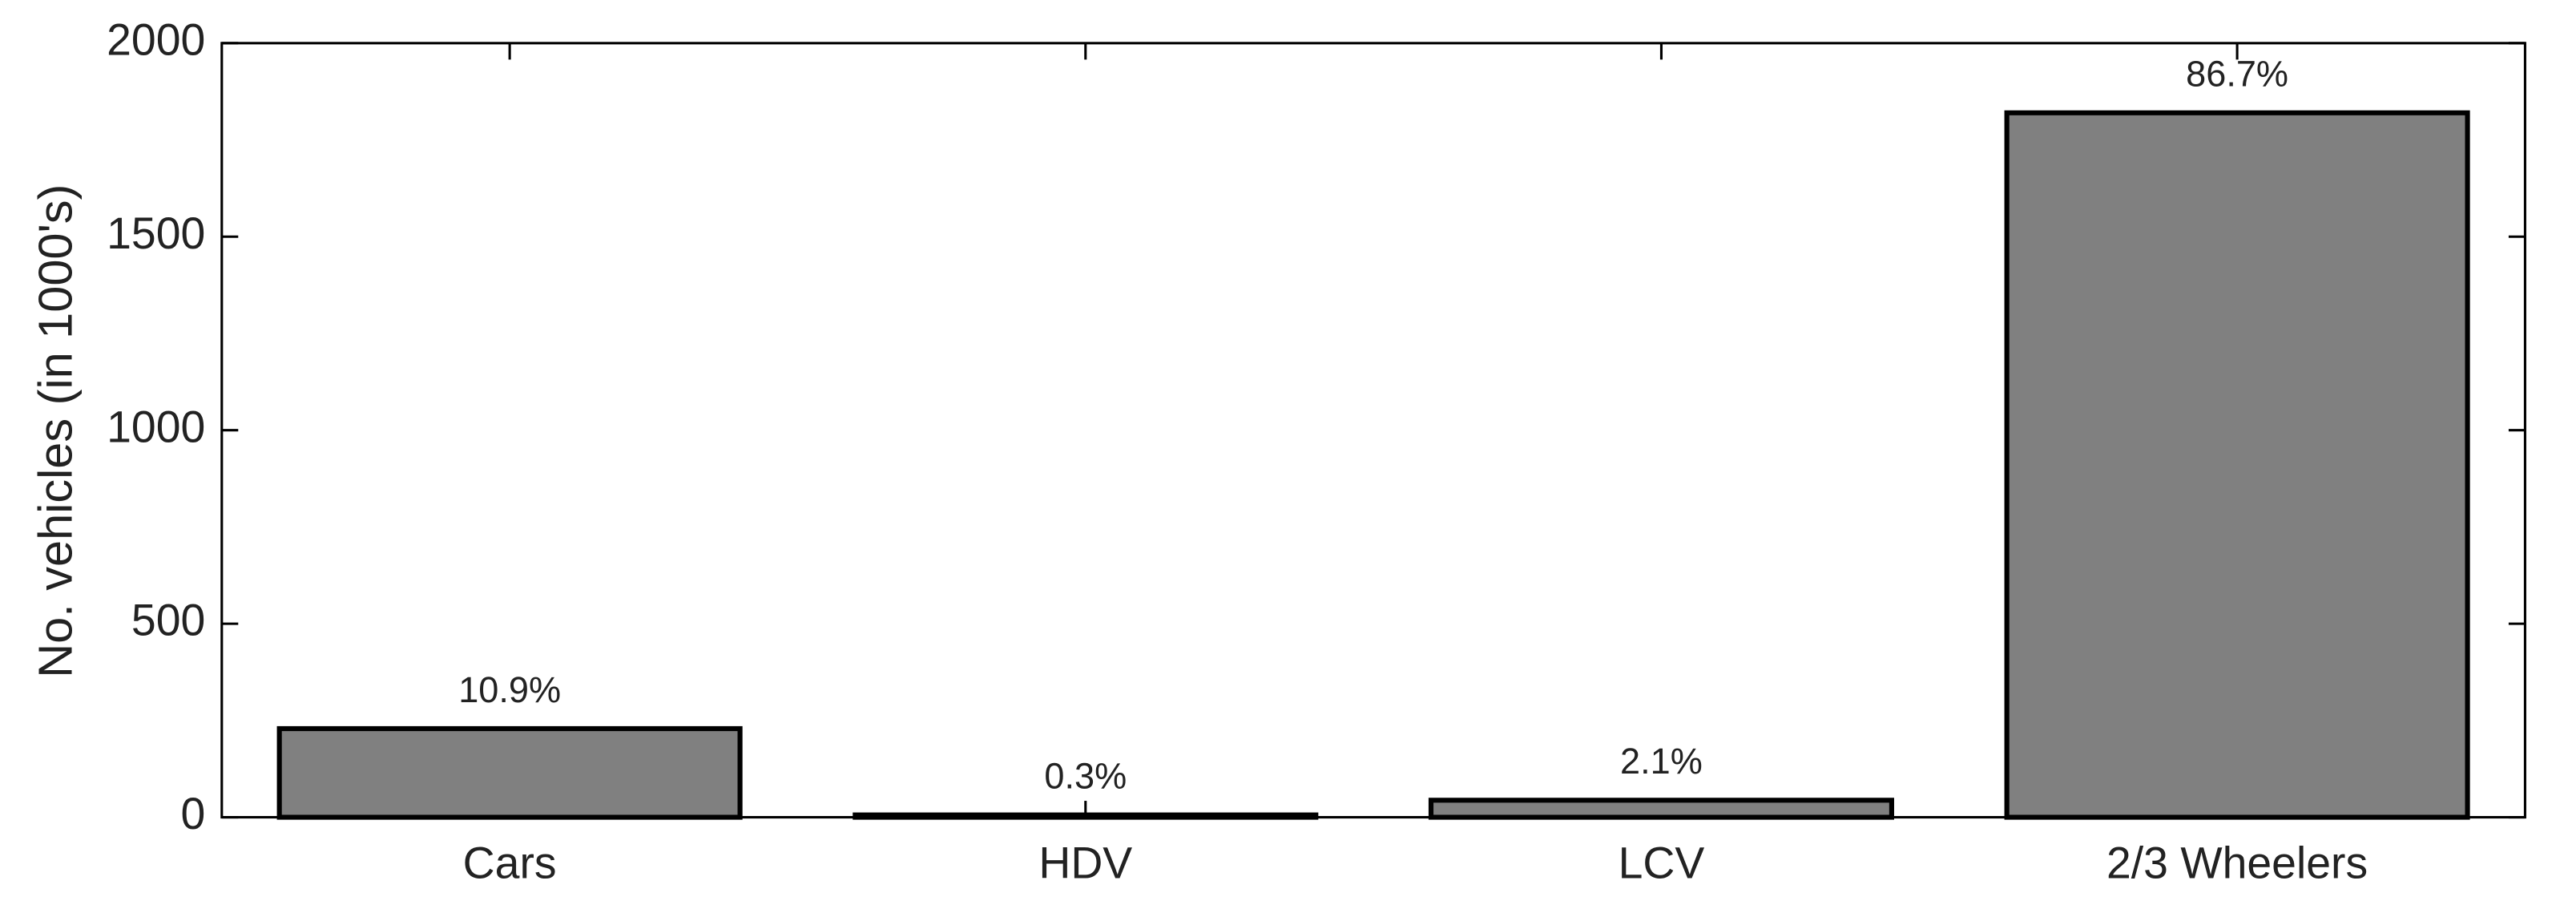  I want to click on y-tick-label: 1000, so click(156, 426).